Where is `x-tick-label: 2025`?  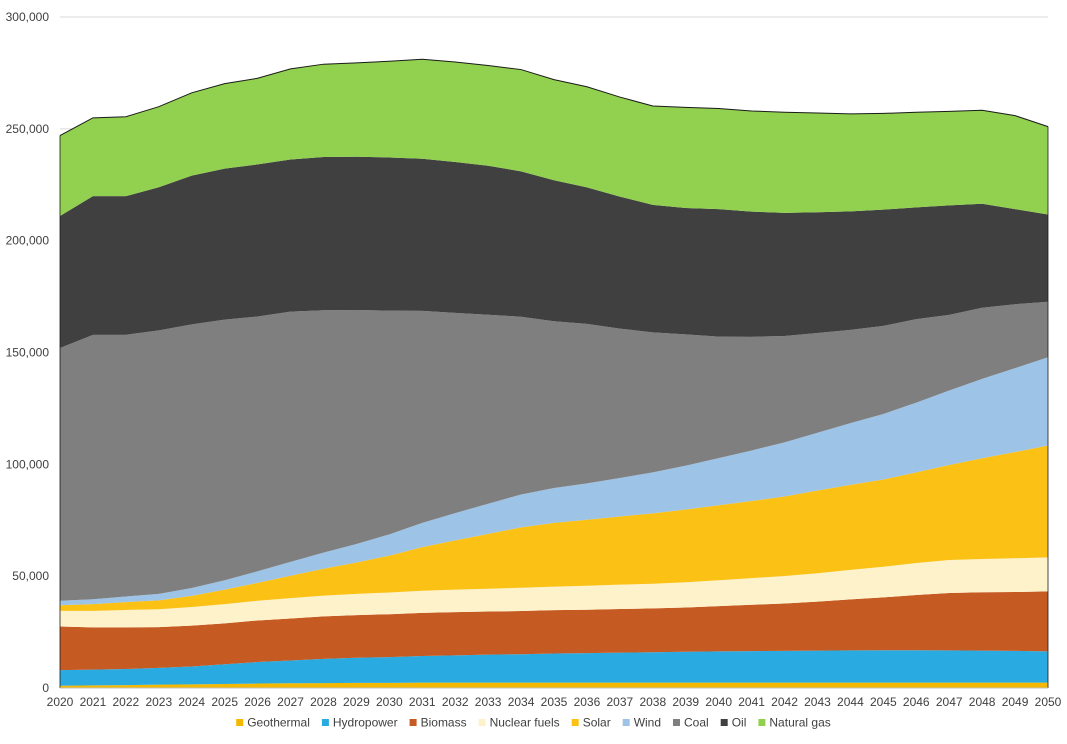 x-tick-label: 2025 is located at coordinates (224, 702).